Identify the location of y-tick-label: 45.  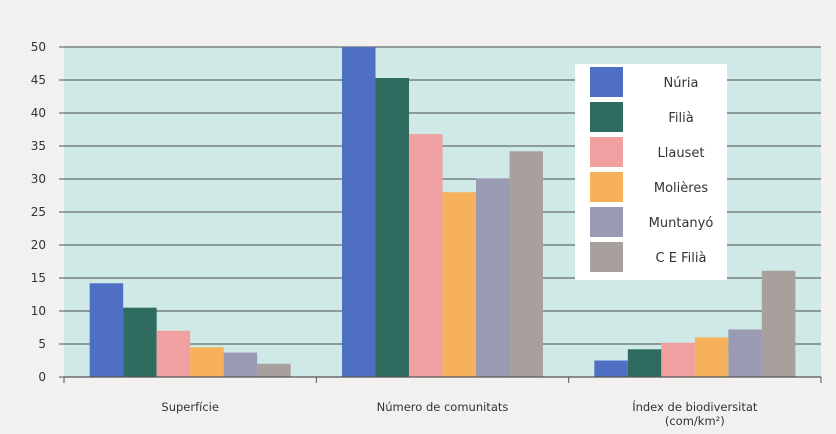
(38, 80).